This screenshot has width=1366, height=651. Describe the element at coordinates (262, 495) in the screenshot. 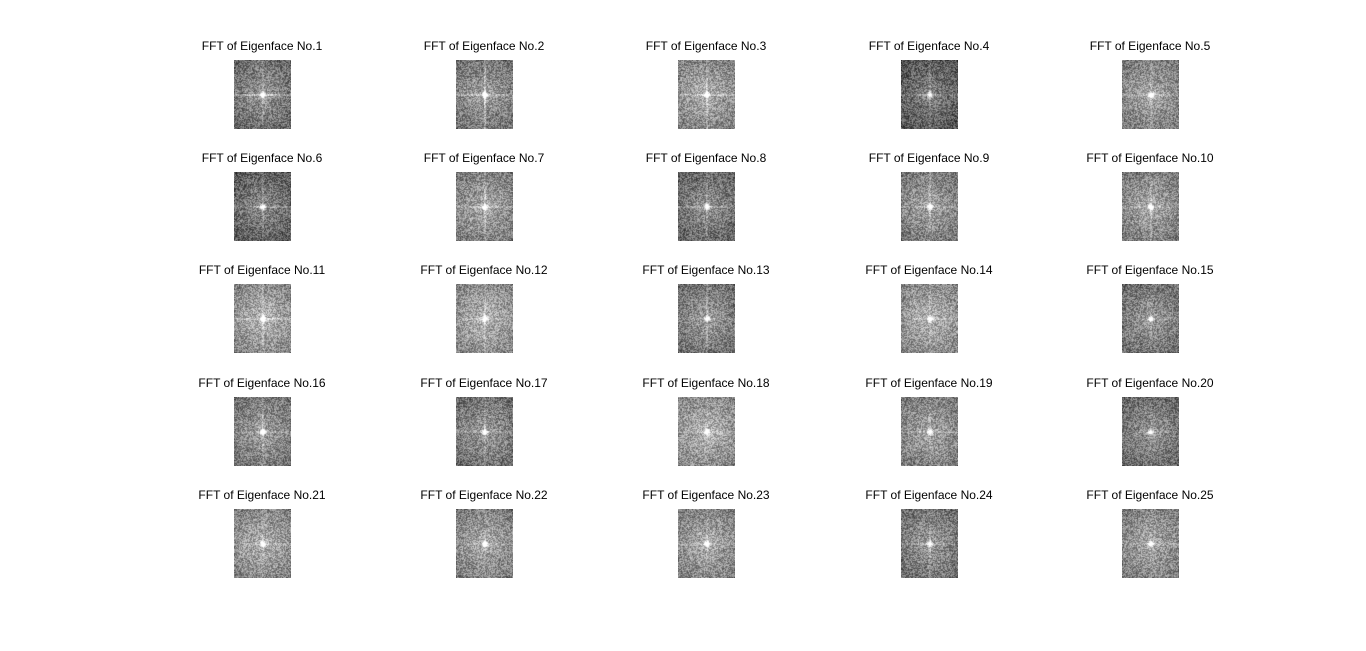

I see `subplot-title: FFT of Eigenface No.21` at that location.